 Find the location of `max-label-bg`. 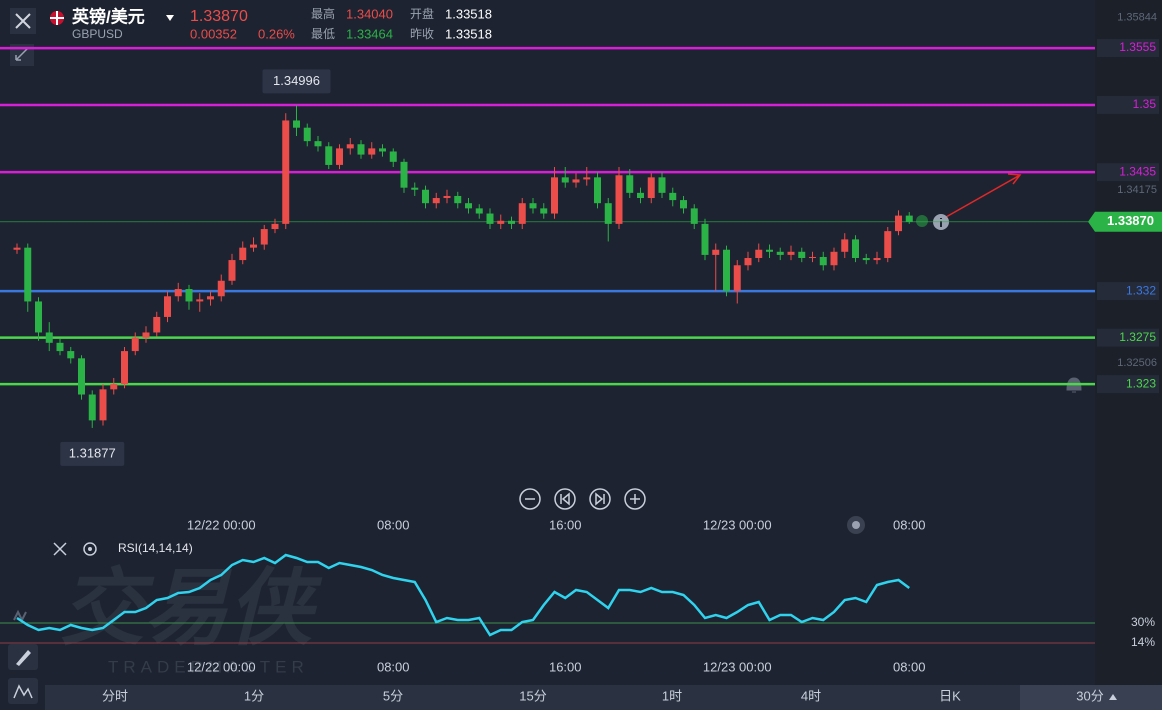

max-label-bg is located at coordinates (296, 81).